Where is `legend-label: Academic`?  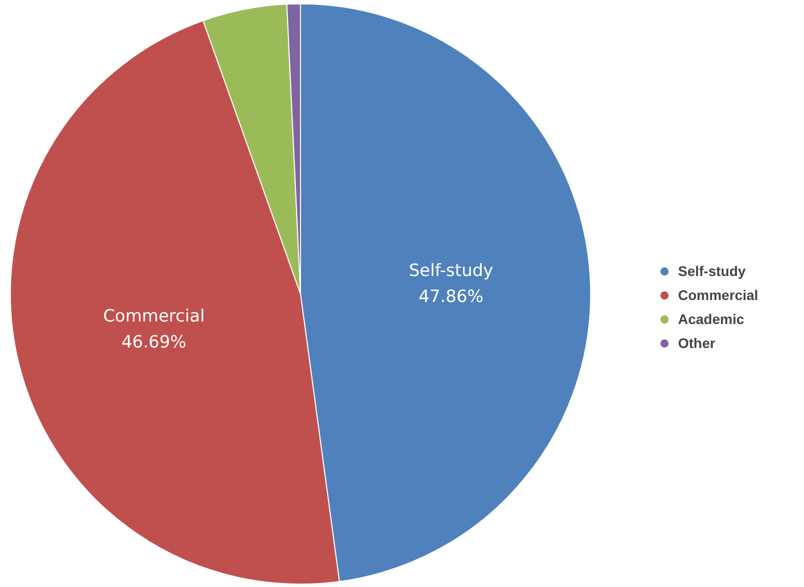
legend-label: Academic is located at coordinates (711, 319).